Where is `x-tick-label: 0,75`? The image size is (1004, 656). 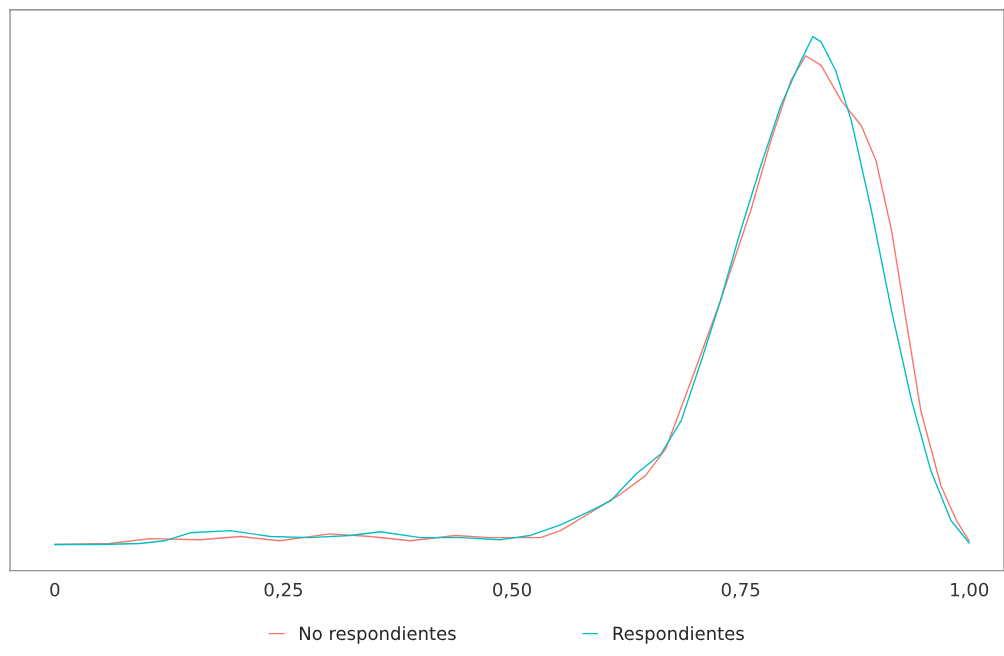
x-tick-label: 0,75 is located at coordinates (740, 590).